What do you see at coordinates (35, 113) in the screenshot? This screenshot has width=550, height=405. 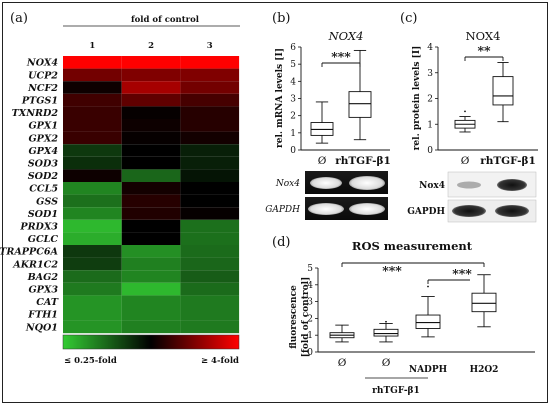 I see `heatmap-row-label: TXNRD2` at bounding box center [35, 113].